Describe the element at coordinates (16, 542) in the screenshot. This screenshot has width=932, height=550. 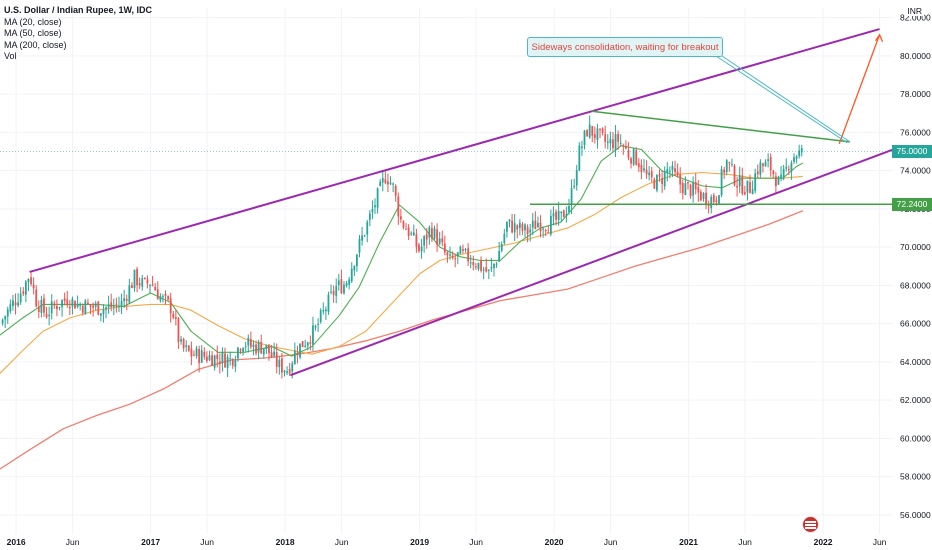
I see `x-tick-label: 2016` at that location.